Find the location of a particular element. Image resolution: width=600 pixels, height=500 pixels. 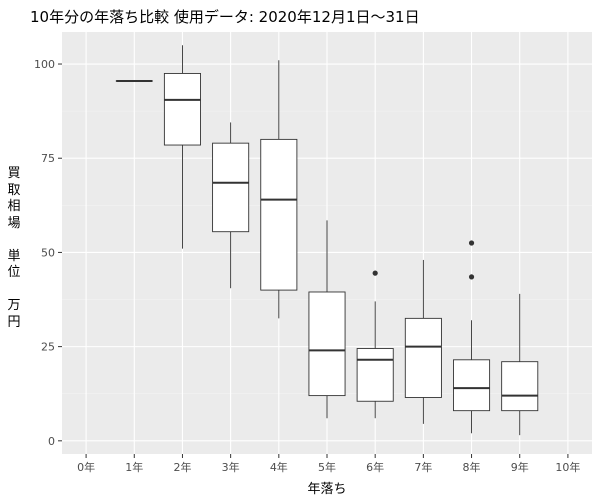

x-tick-label: 7年 is located at coordinates (423, 467).